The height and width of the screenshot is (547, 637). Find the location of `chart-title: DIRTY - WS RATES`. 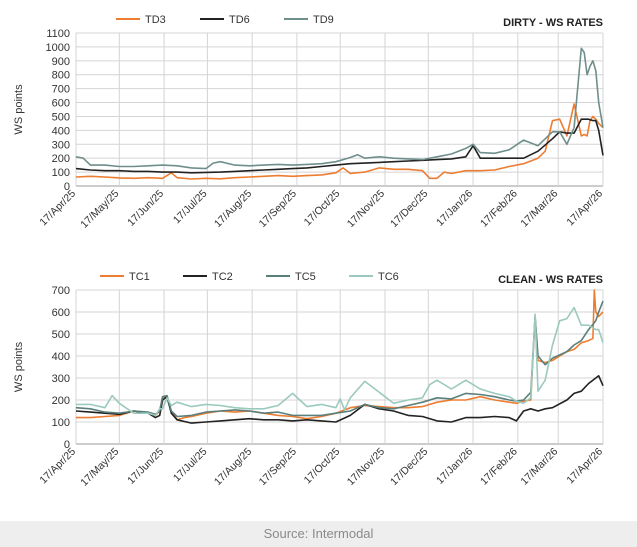

chart-title: DIRTY - WS RATES is located at coordinates (553, 23).